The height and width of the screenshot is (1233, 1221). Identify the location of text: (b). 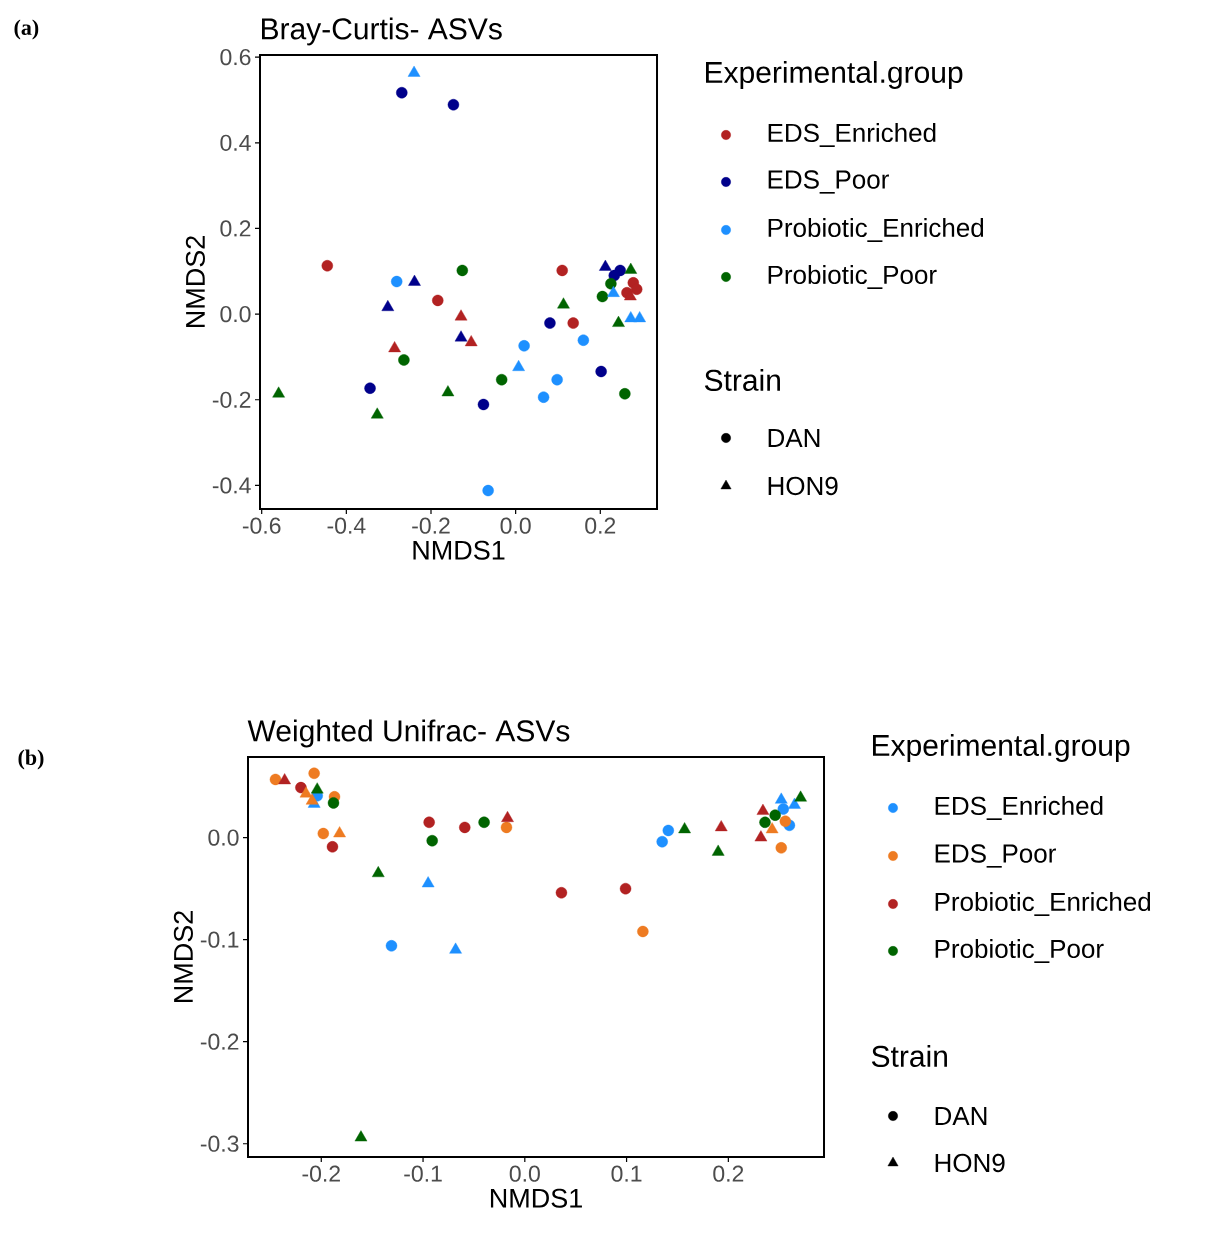
(31, 759).